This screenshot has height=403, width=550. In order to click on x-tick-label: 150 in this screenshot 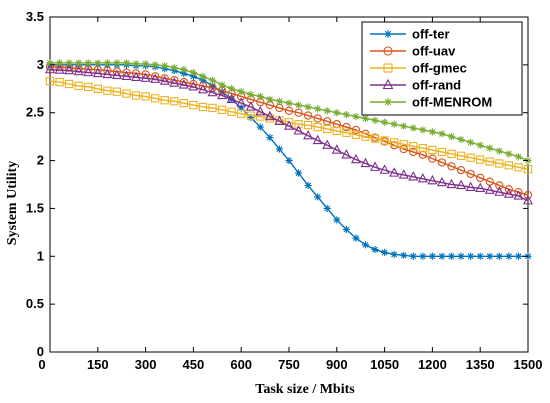, I will do `click(98, 364)`.